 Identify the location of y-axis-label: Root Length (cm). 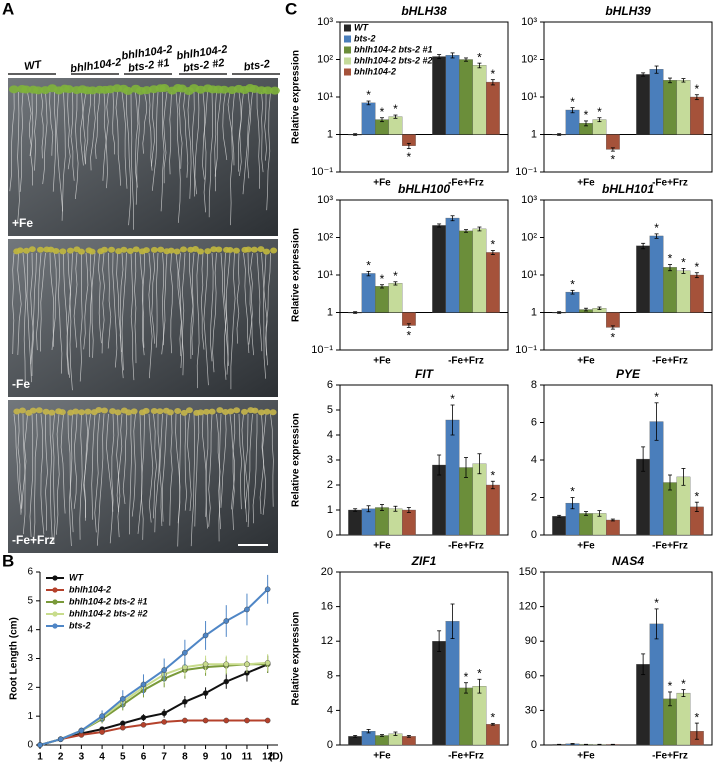
(14, 658).